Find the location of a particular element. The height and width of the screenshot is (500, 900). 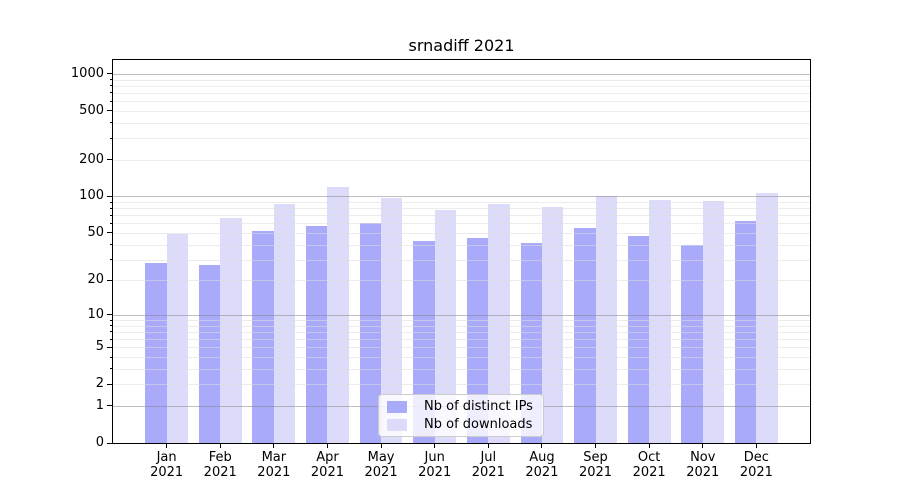

legend-item-ips: Nb of distinct IPs is located at coordinates (460, 406).